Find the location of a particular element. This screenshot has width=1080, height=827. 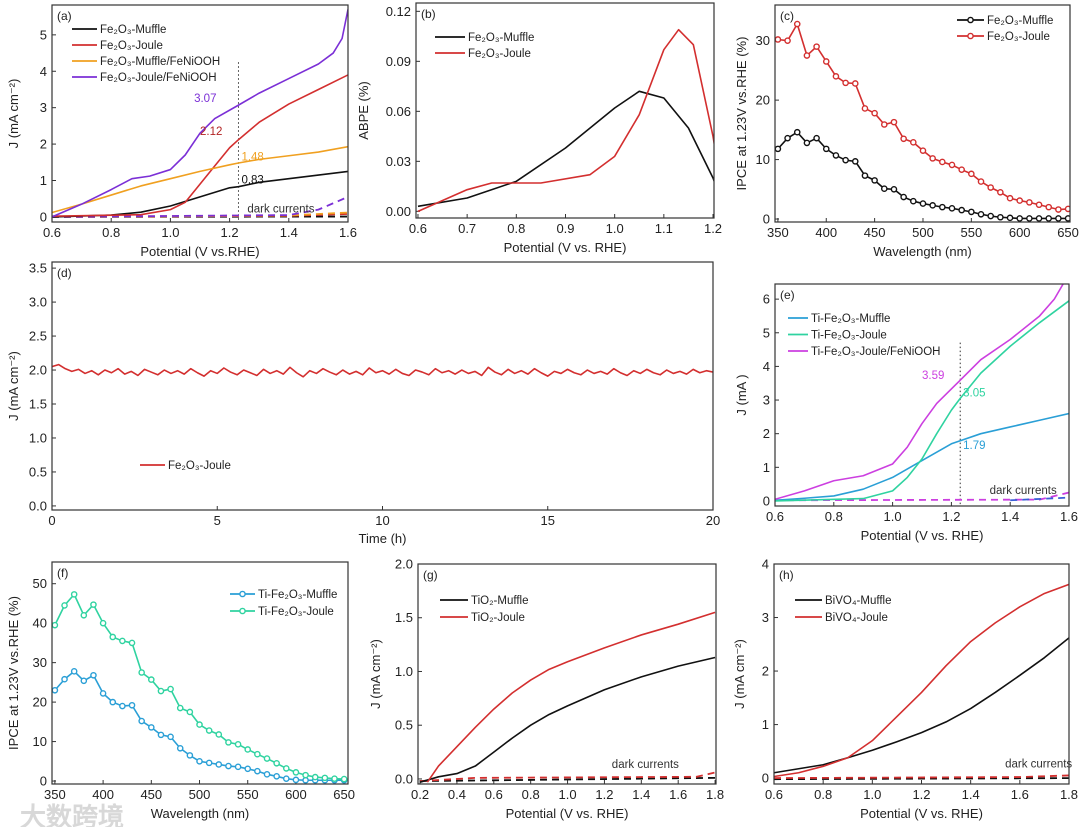

x-tick-label: 1.6 is located at coordinates (1020, 794).